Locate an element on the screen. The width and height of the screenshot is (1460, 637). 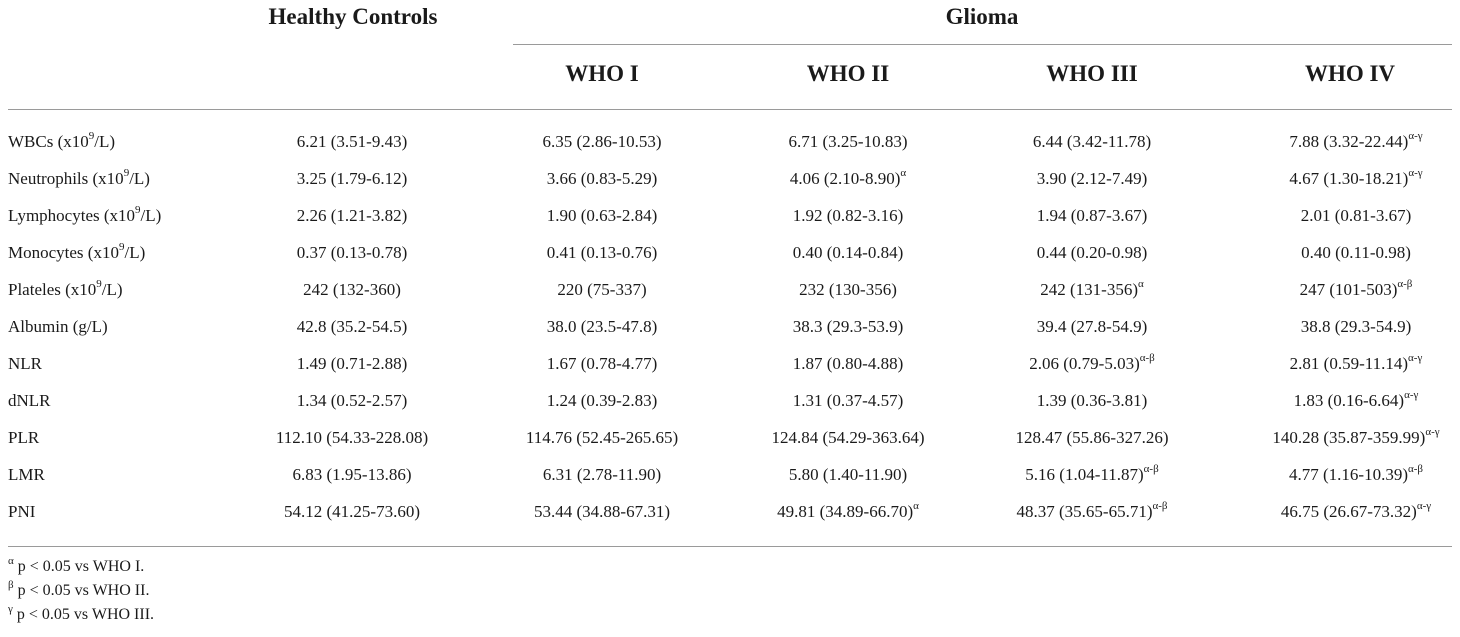
table-cell: 1.49 (0.71-2.88) is located at coordinates (352, 364).